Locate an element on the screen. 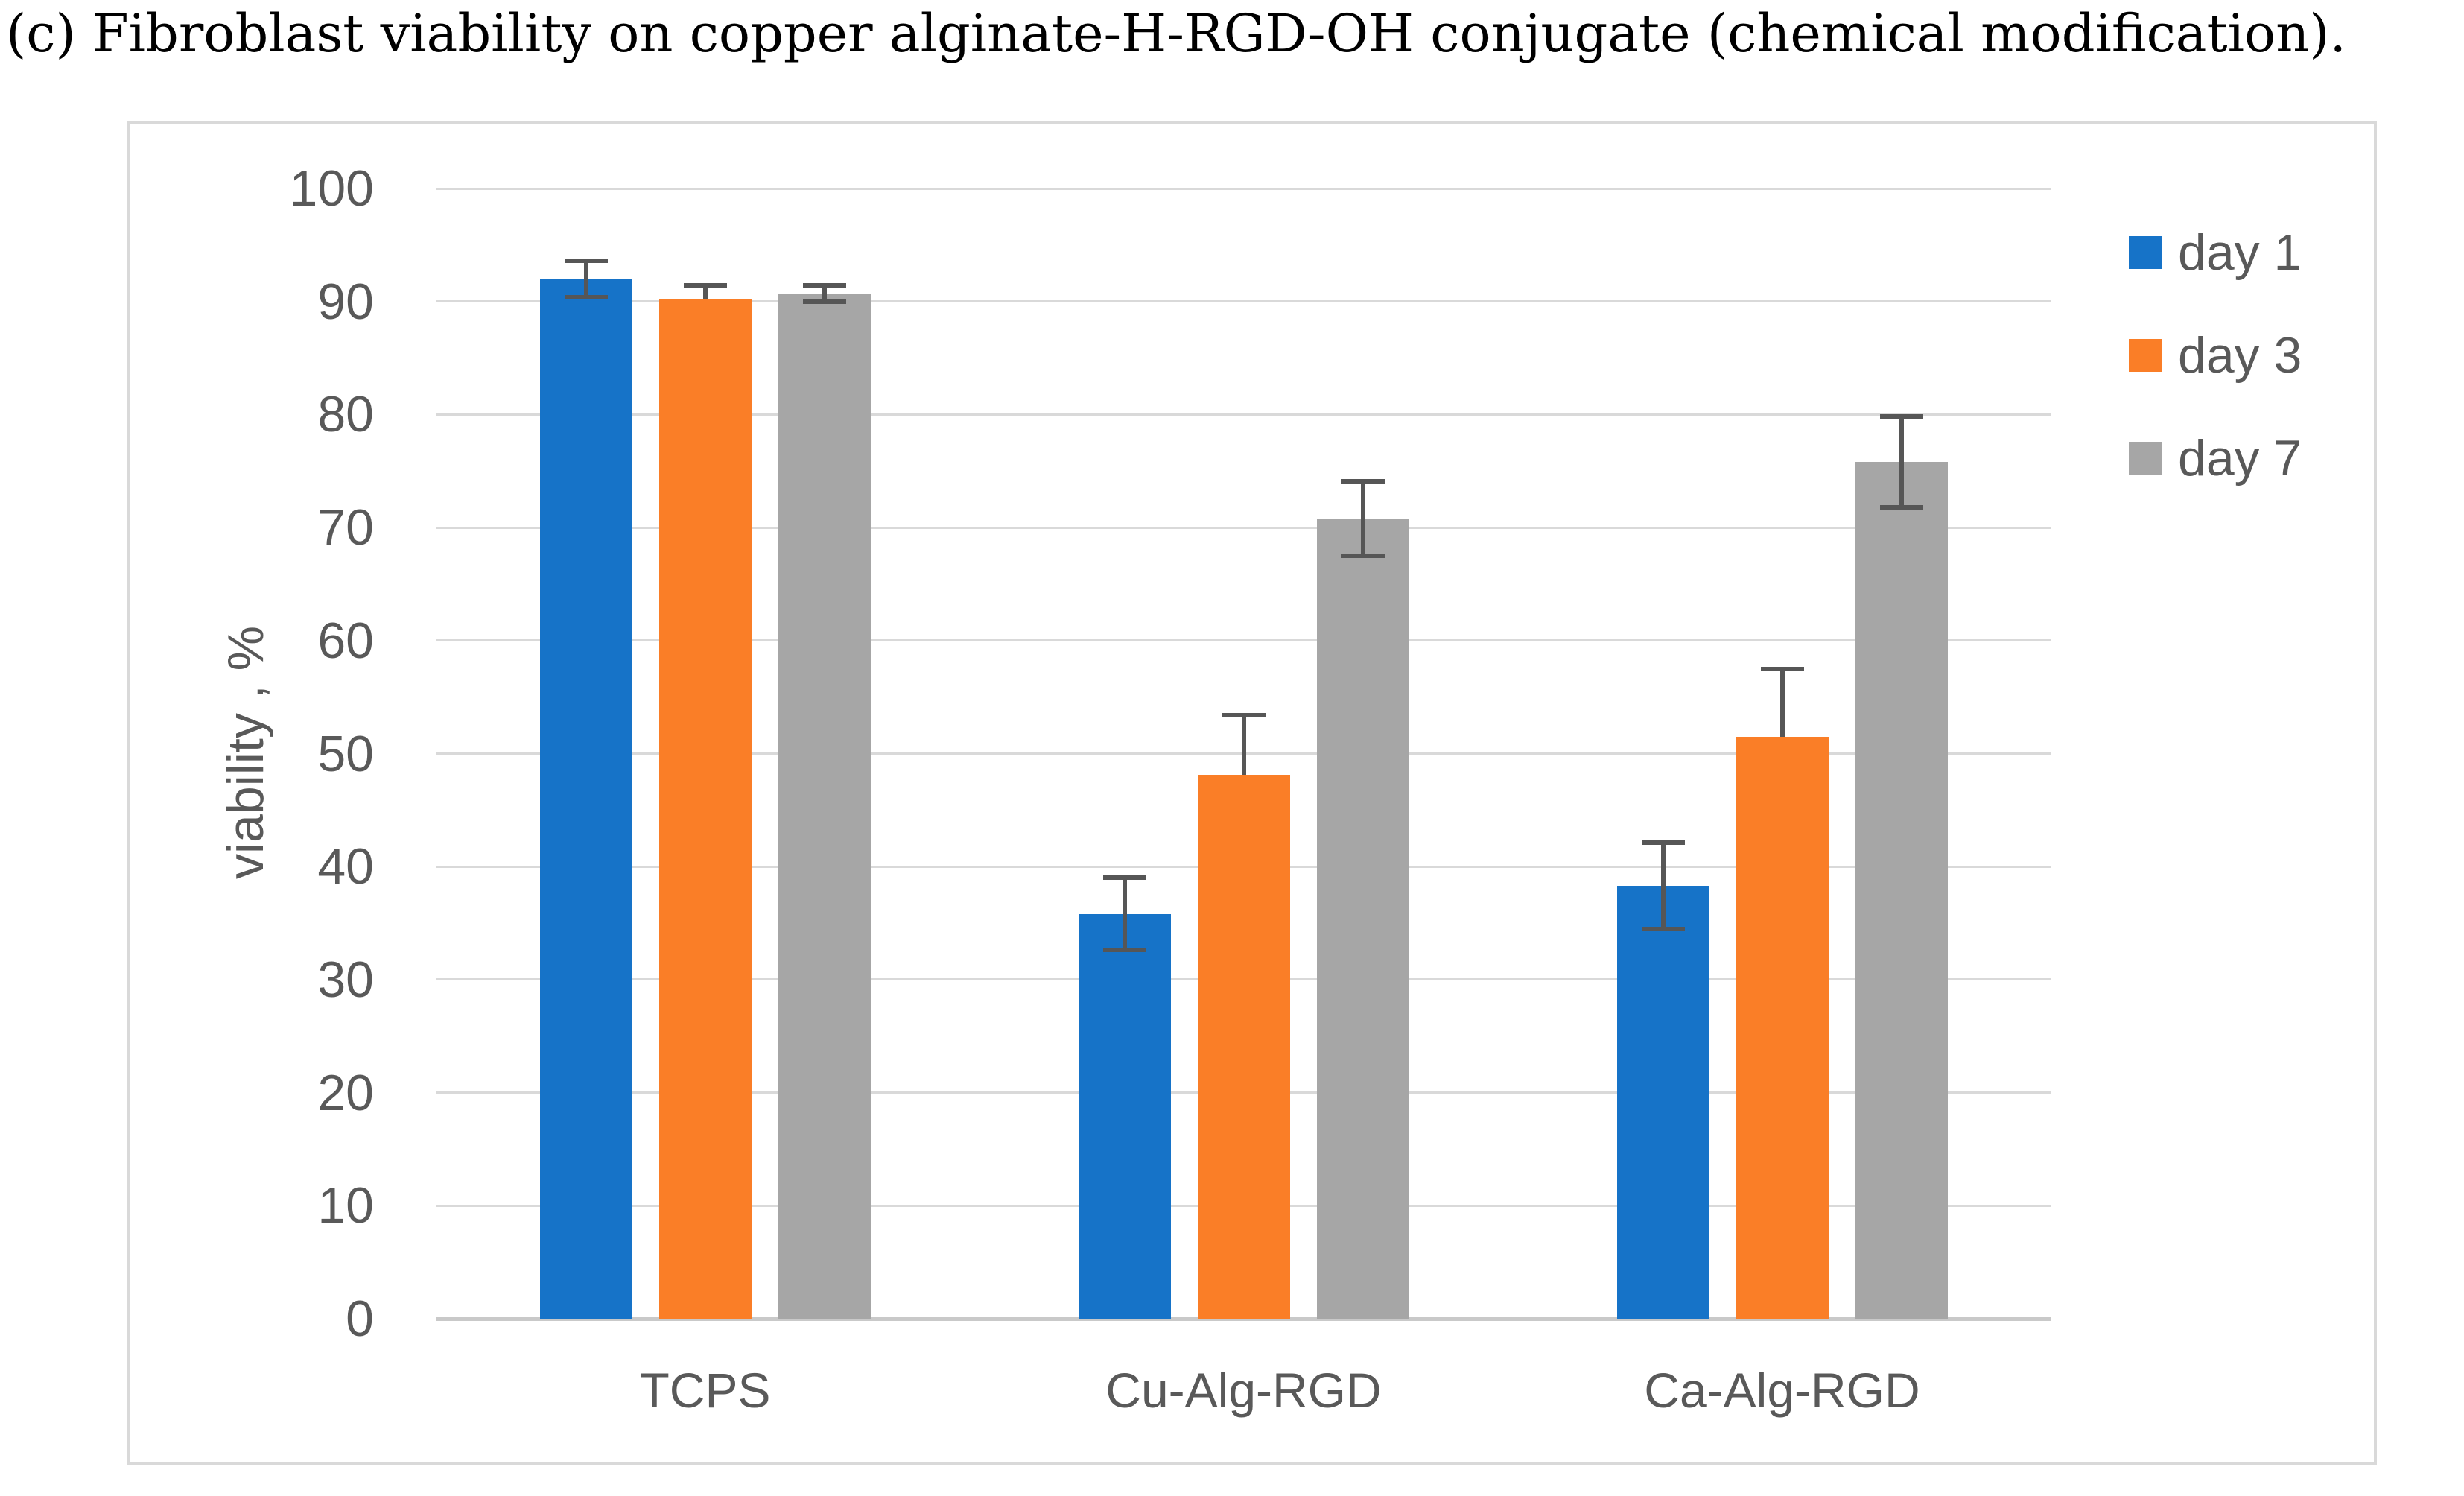 This screenshot has width=2464, height=1496. y-tick-label-30: 30 is located at coordinates (345, 979).